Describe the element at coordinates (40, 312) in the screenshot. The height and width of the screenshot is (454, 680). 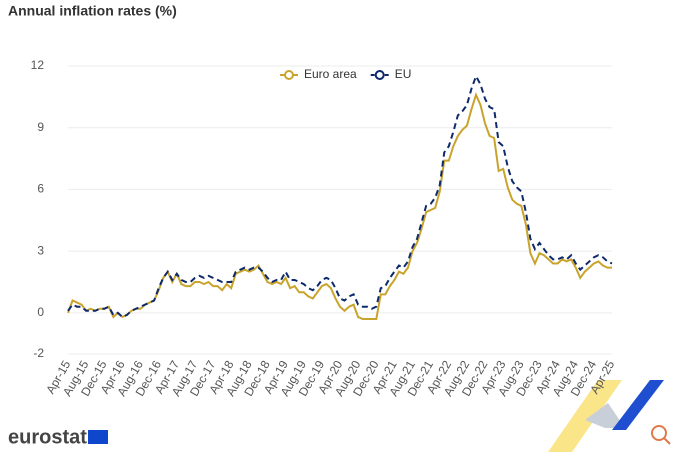
I see `y-tick-label: 0` at that location.